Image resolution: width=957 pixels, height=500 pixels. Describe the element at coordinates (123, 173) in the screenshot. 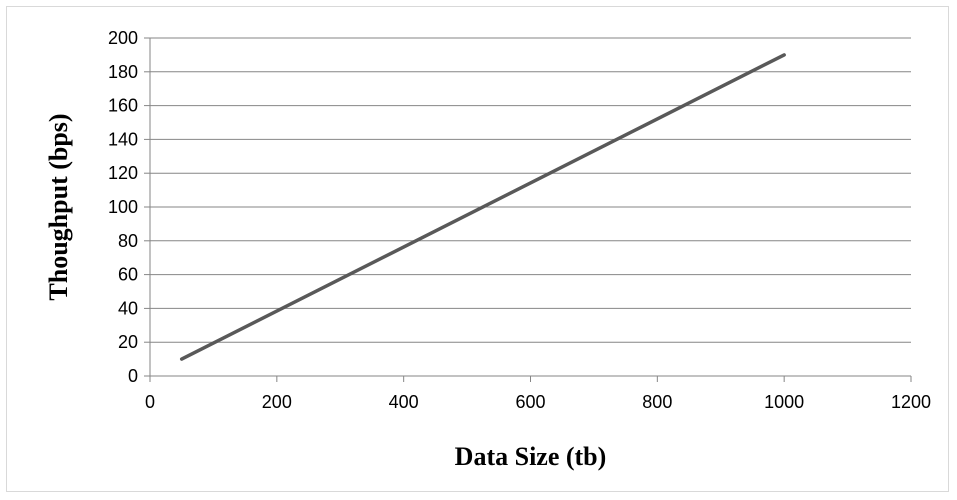

I see `y-tick-label: 120` at that location.